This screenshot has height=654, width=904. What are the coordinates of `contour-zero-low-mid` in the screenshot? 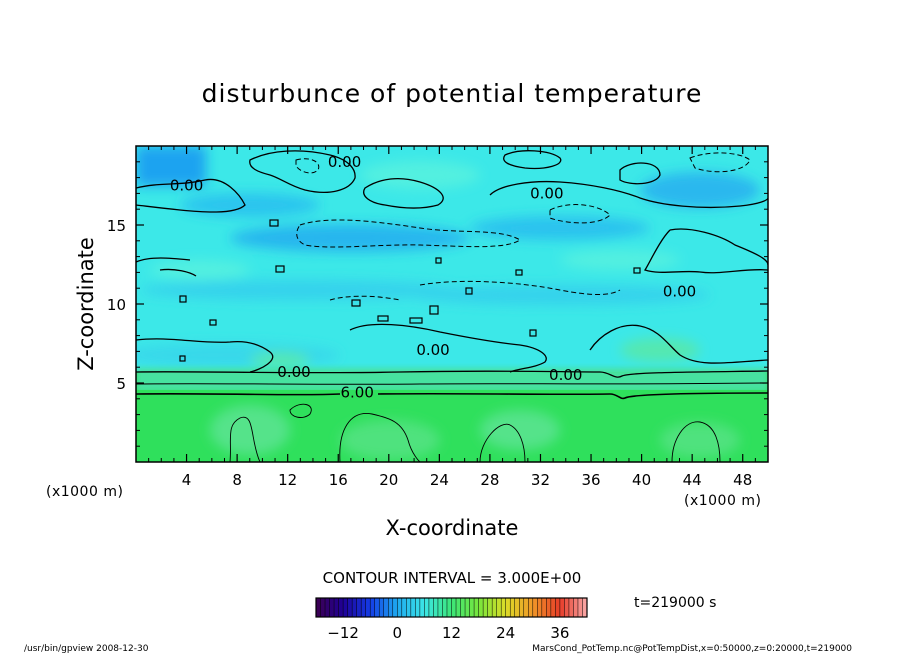 It's located at (448, 348).